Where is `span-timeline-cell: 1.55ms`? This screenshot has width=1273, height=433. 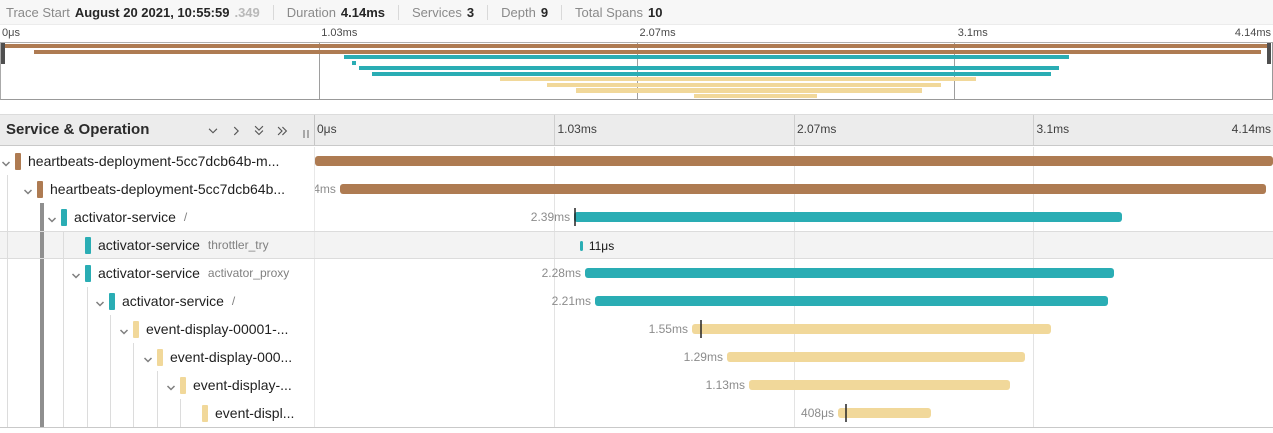 span-timeline-cell: 1.55ms is located at coordinates (794, 329).